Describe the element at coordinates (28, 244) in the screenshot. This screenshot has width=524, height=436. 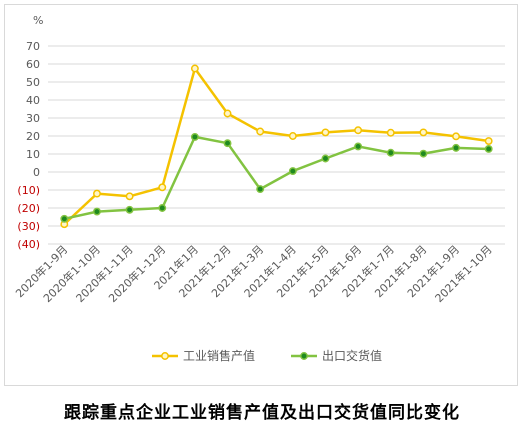
I see `y-tick-label: (40)` at that location.